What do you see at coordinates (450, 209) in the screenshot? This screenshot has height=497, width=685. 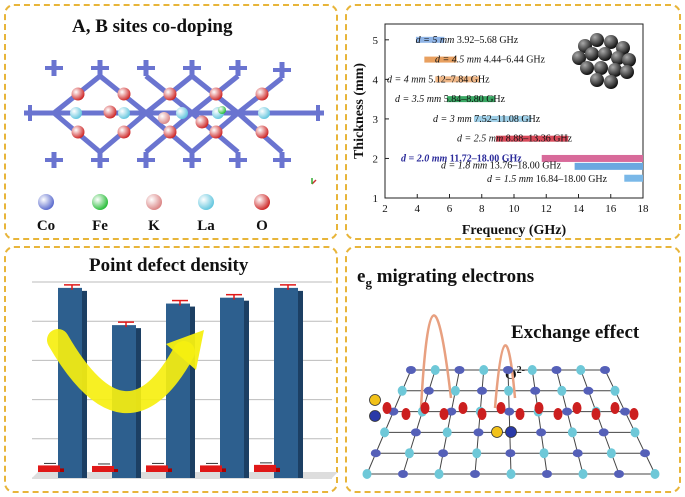 I see `x-tick-label-2: 6` at bounding box center [450, 209].